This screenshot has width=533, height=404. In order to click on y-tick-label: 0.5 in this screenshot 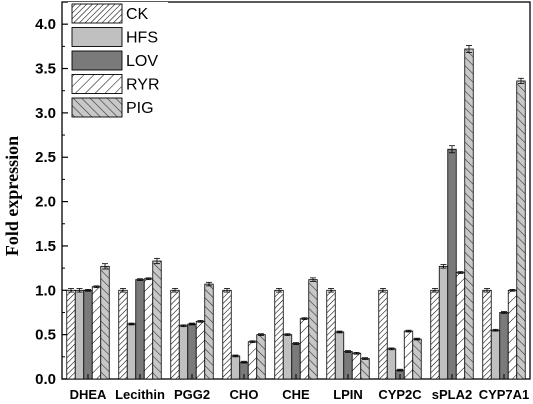, I will do `click(45, 335)`.